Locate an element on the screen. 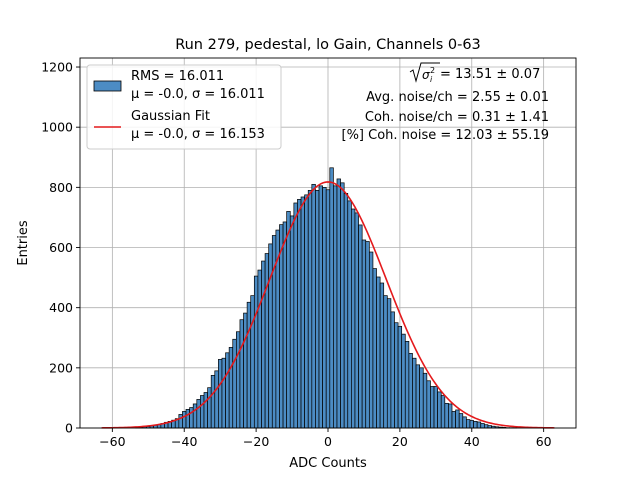 This screenshot has height=480, width=640. legend-fit-label: Gaussian Fit is located at coordinates (170, 116).